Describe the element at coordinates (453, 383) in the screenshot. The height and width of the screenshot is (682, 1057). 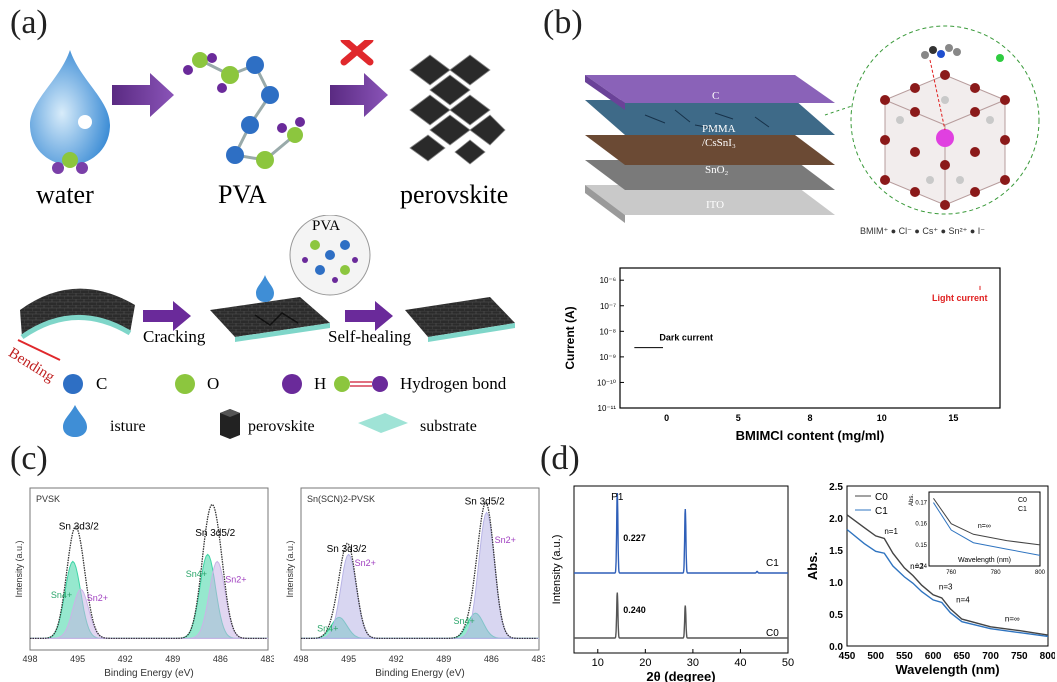
I see `legend-hbond-label: Hydrogen bond` at that location.